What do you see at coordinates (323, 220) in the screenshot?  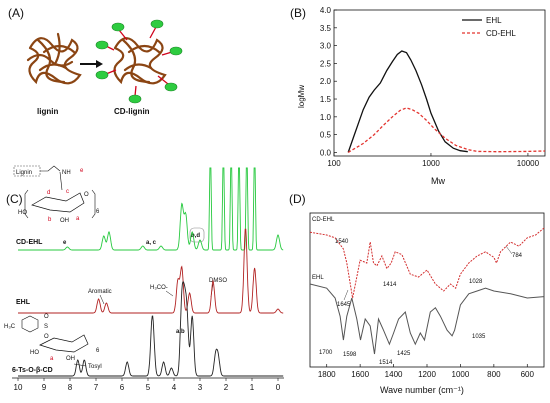 I see `series-label-cd-ehl-d: CD-EHL` at bounding box center [323, 220].